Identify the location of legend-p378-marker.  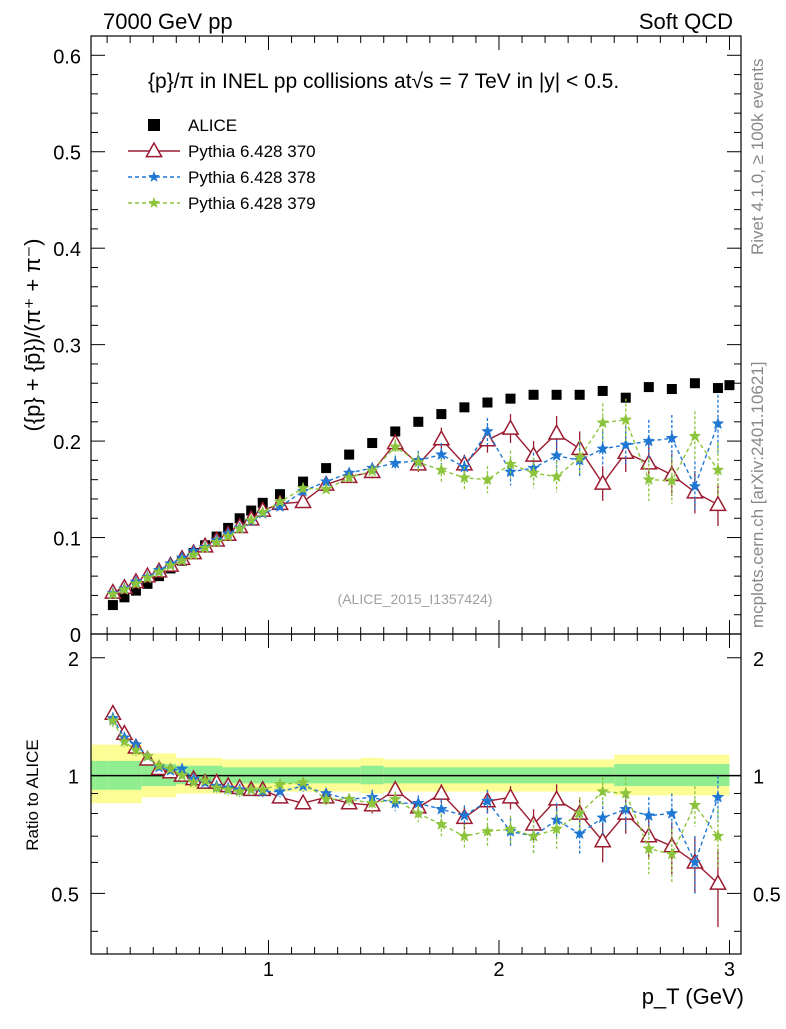
(154, 176).